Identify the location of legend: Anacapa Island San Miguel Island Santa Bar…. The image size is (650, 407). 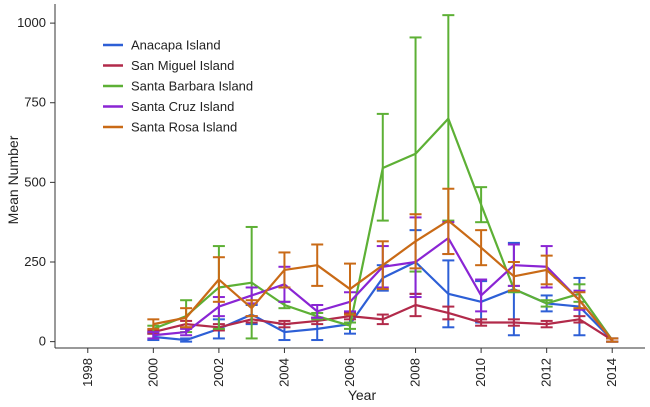
(178, 86).